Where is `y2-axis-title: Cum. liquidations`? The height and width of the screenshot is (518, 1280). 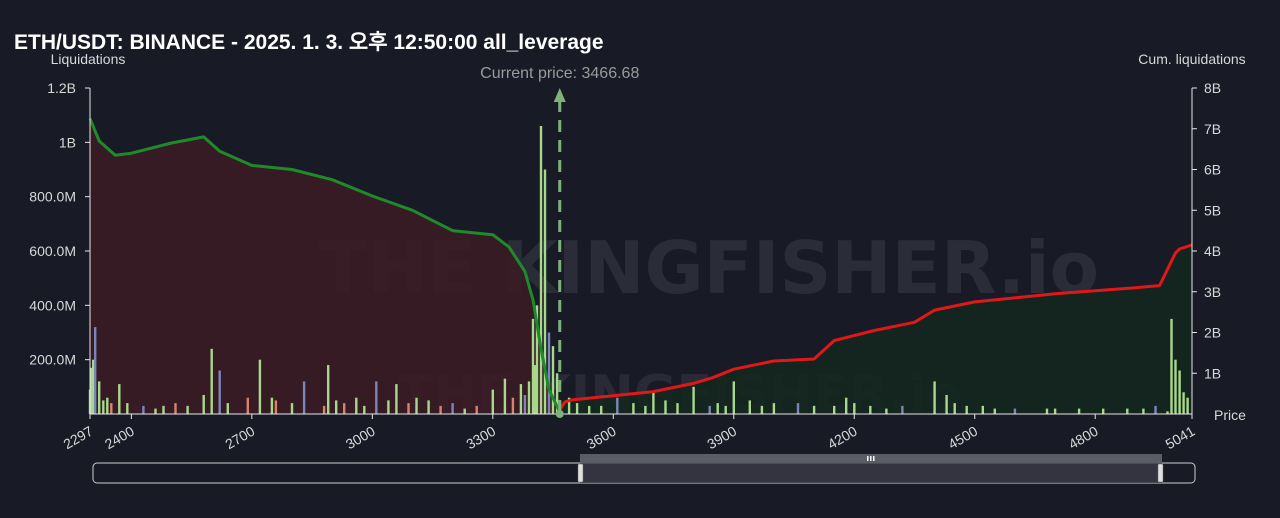
y2-axis-title: Cum. liquidations is located at coordinates (1191, 59).